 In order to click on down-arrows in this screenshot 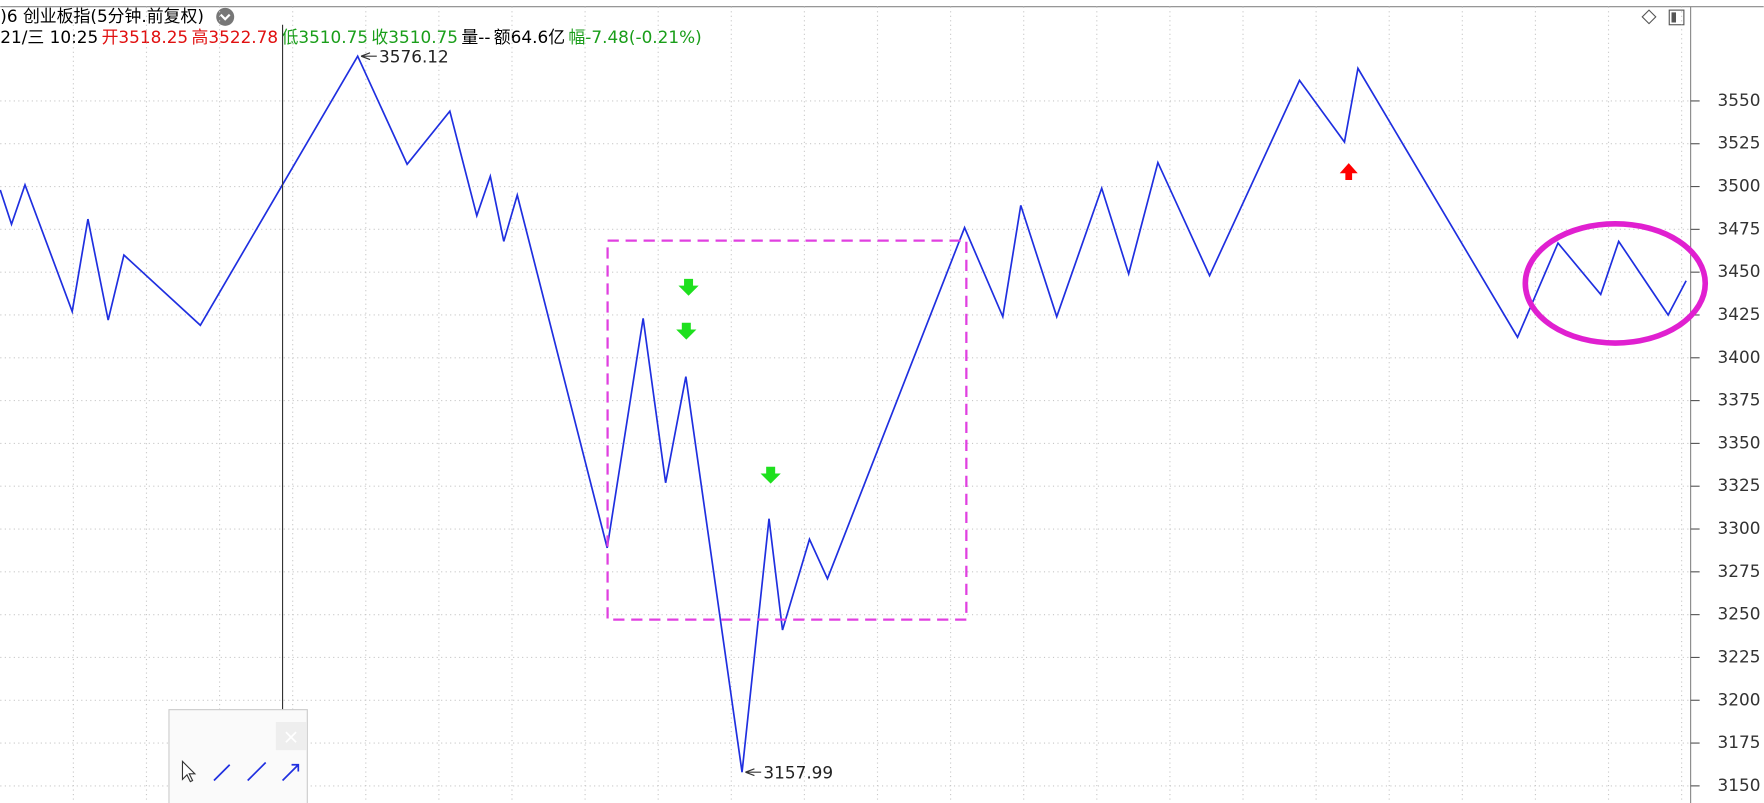, I will do `click(728, 381)`.